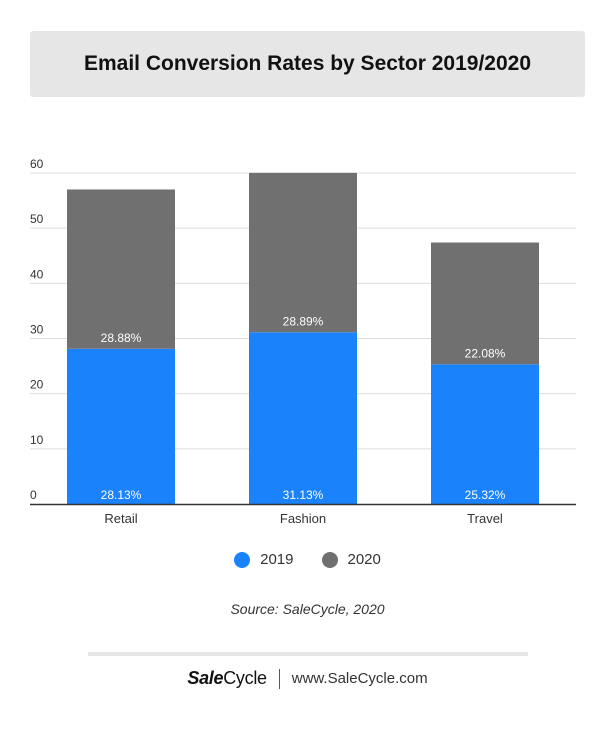  What do you see at coordinates (485, 495) in the screenshot?
I see `data-label-travel-2019: 25.32%` at bounding box center [485, 495].